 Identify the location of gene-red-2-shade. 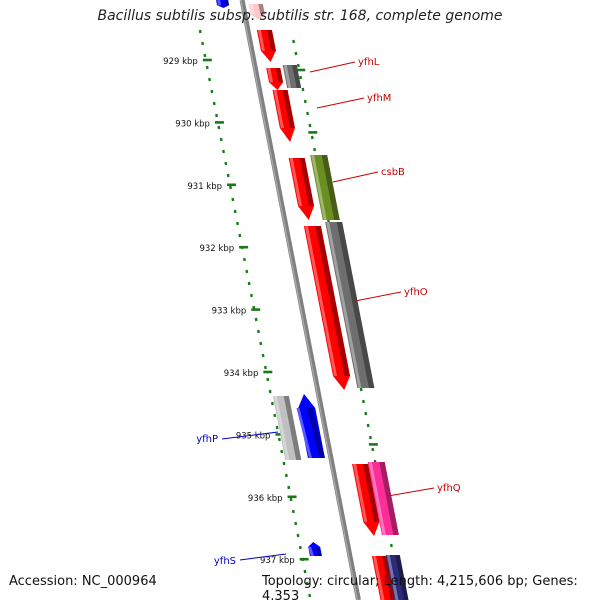
(279, 75).